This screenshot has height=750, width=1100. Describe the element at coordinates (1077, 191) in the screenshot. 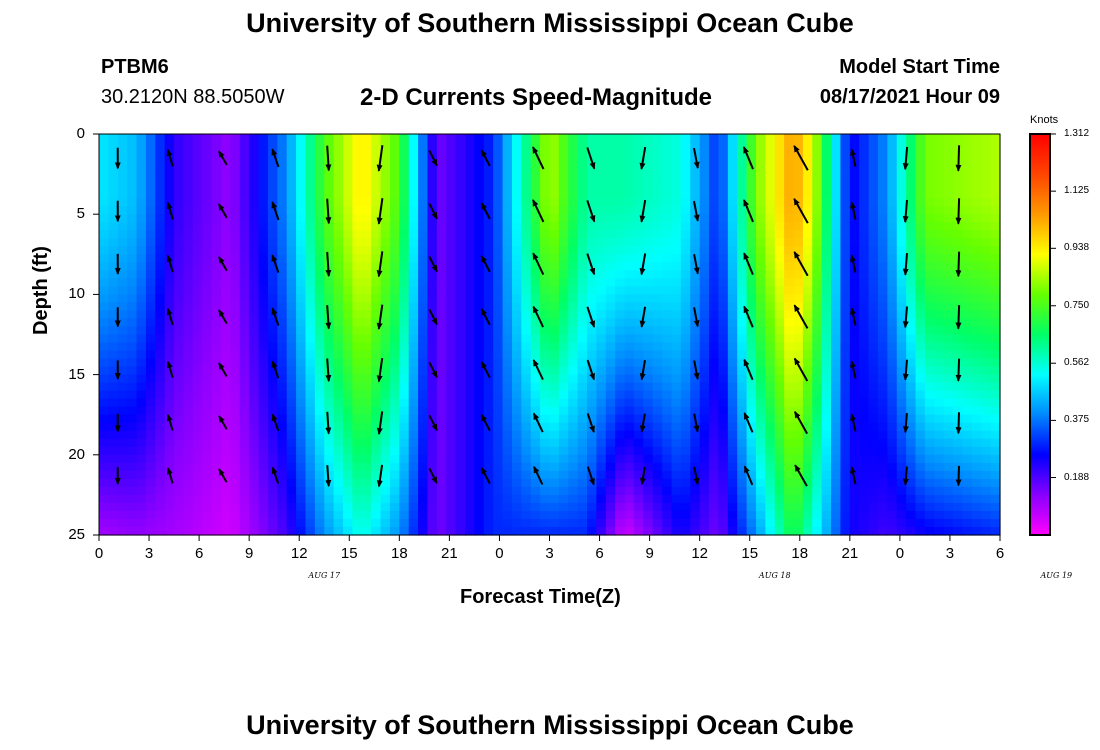

I see `colorbar-tick-label: 1.125` at that location.